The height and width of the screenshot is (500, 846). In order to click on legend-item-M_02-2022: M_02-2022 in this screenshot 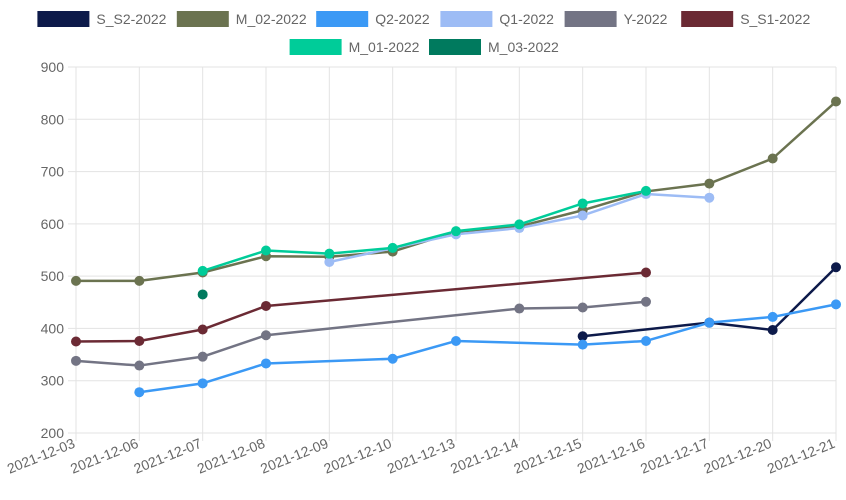, I will do `click(241, 19)`.